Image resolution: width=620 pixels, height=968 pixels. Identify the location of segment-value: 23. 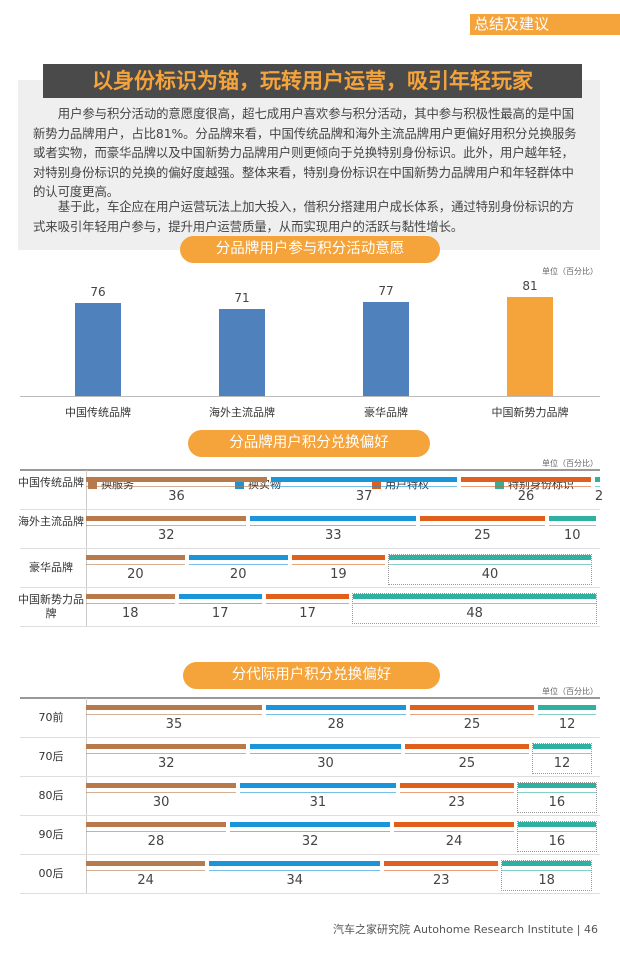
(456, 802).